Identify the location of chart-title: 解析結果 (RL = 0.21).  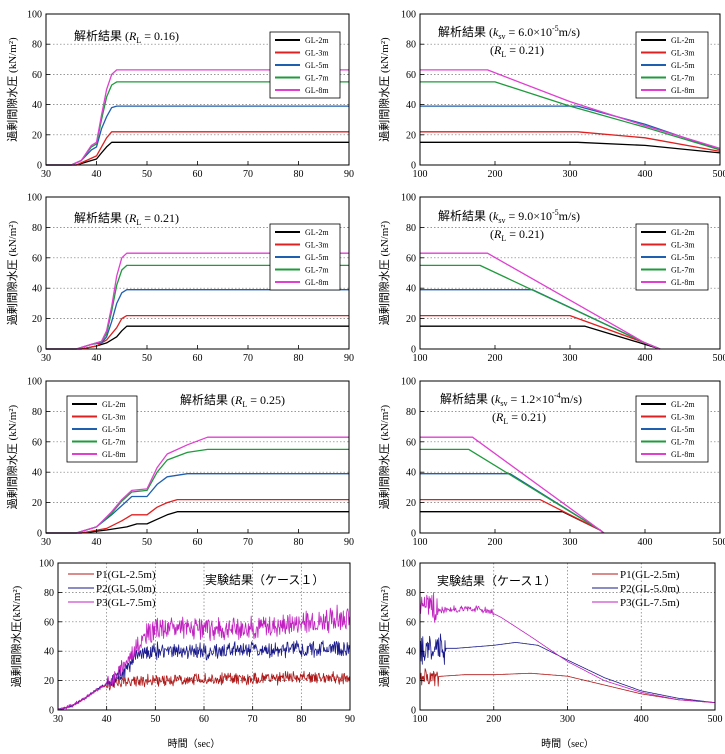
(126, 219).